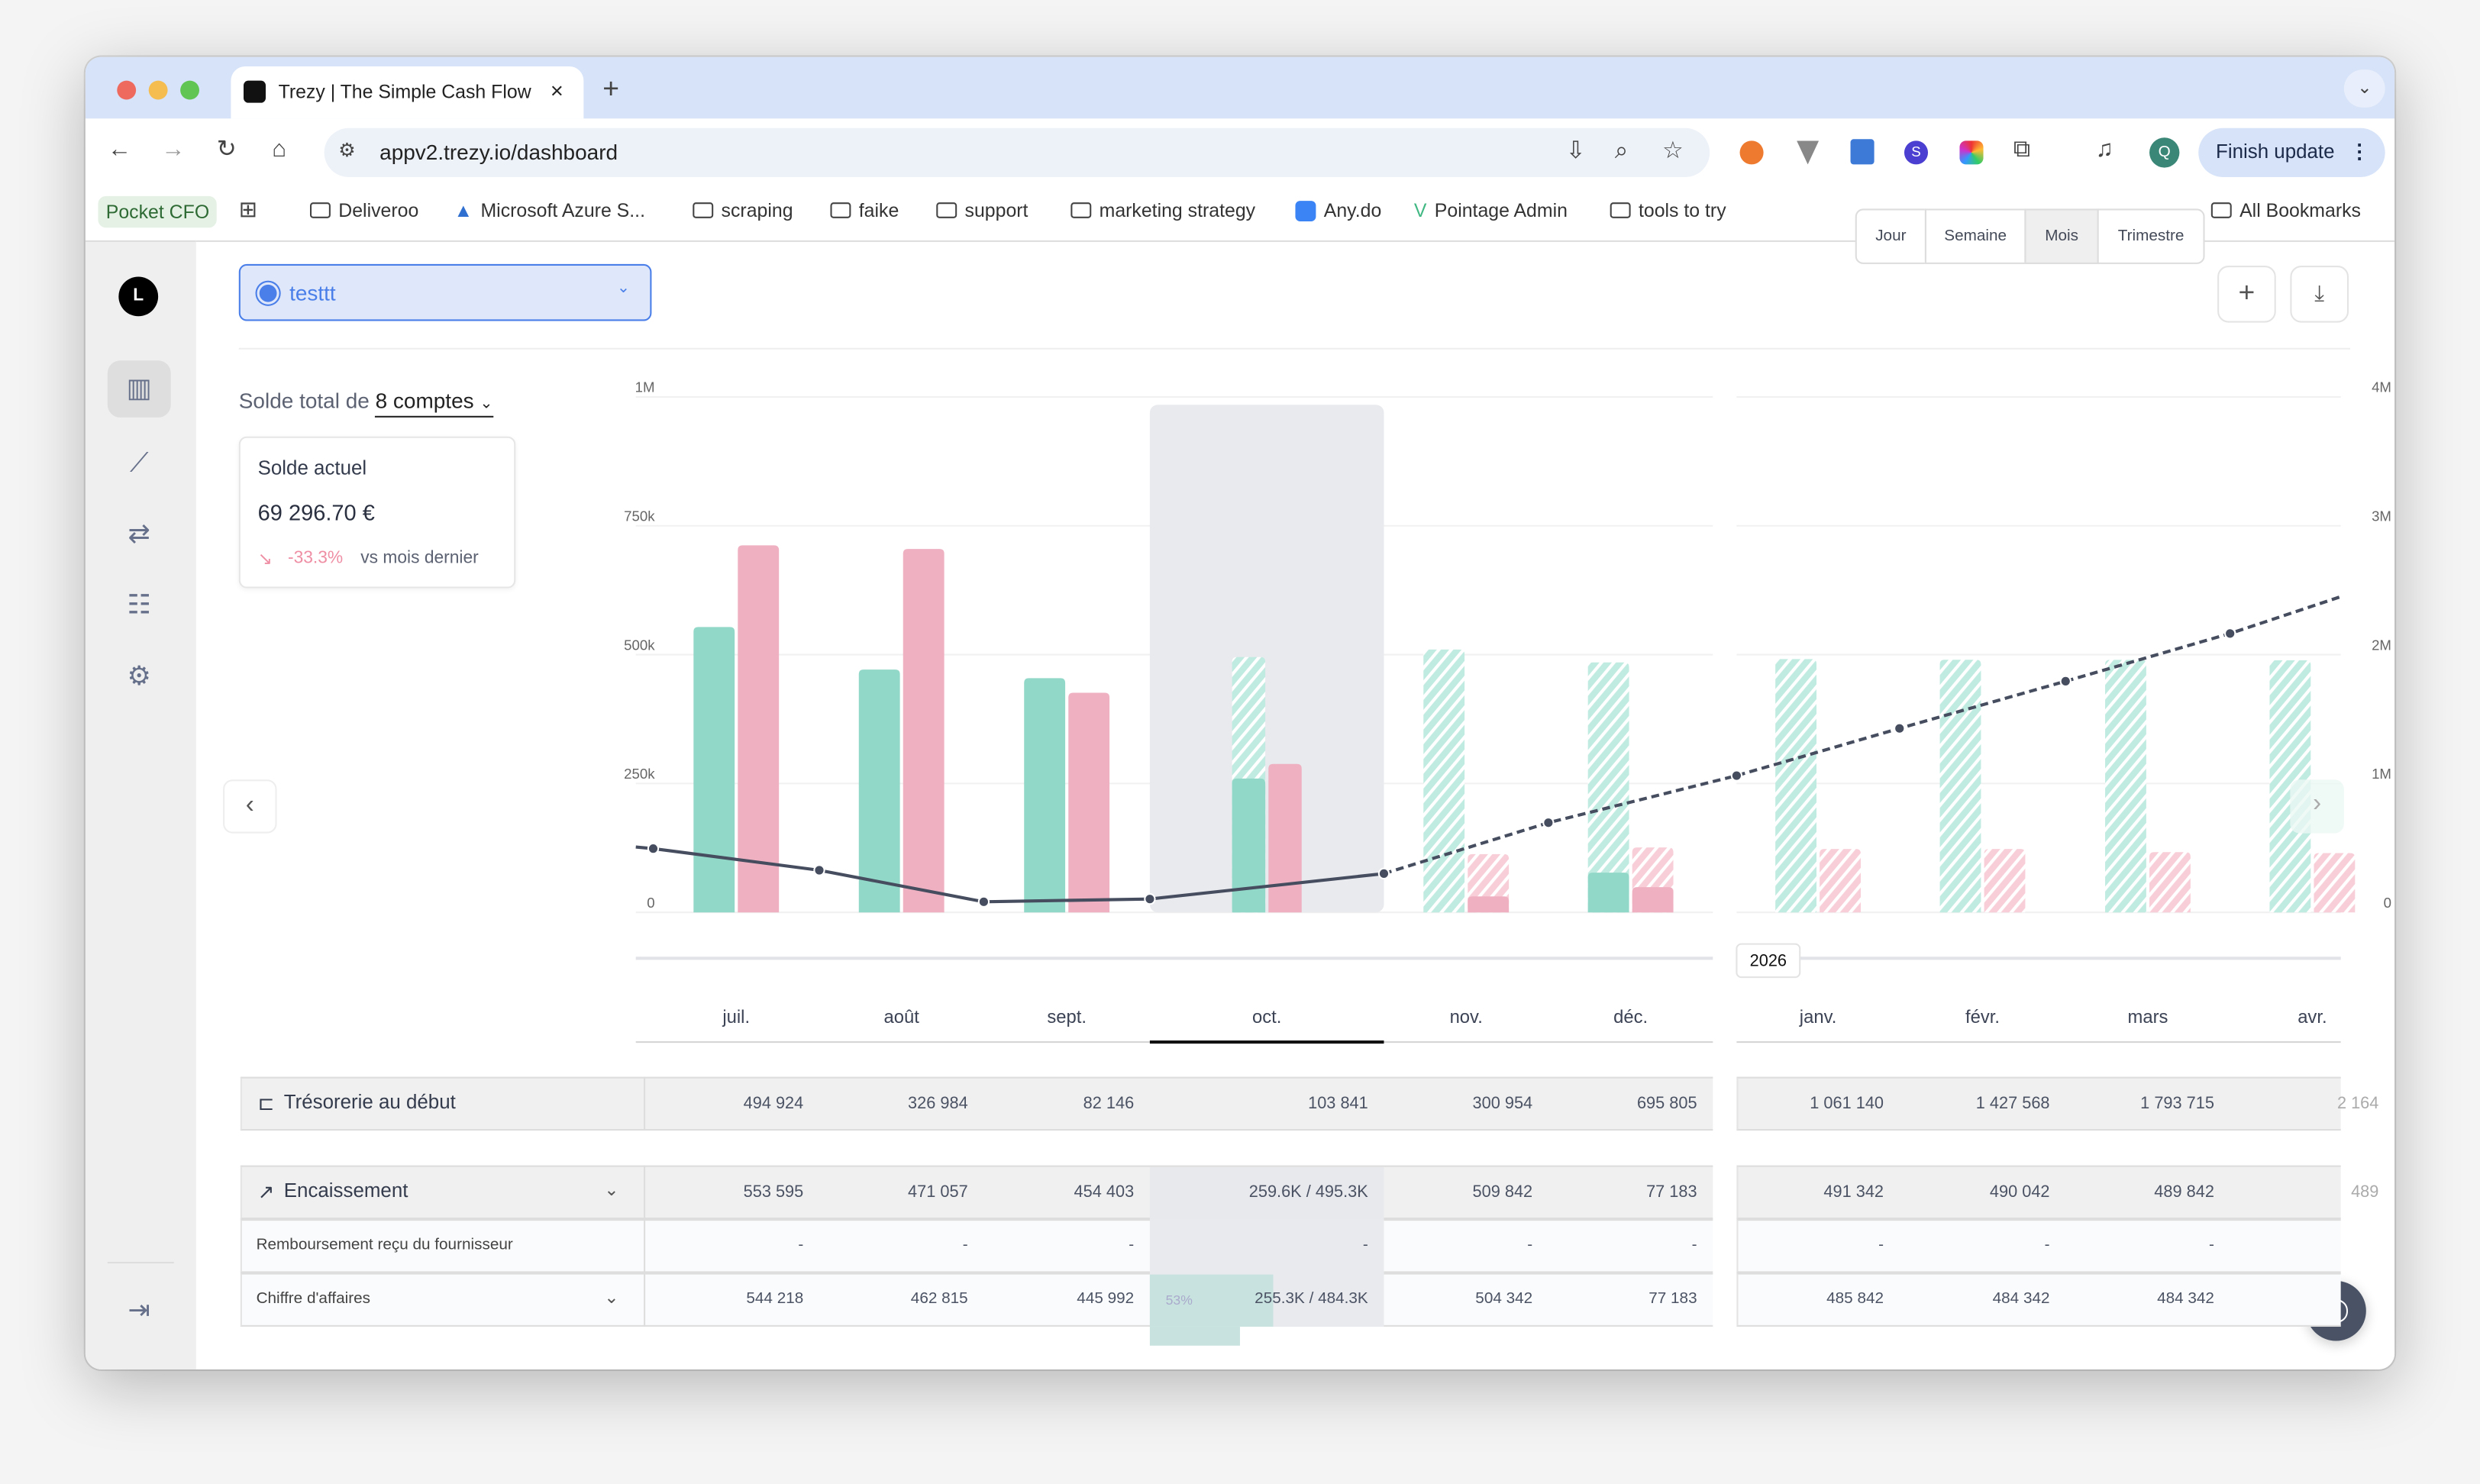 The height and width of the screenshot is (1484, 2480). What do you see at coordinates (2285, 210) in the screenshot?
I see `bookmark-item: All Bookmarks` at bounding box center [2285, 210].